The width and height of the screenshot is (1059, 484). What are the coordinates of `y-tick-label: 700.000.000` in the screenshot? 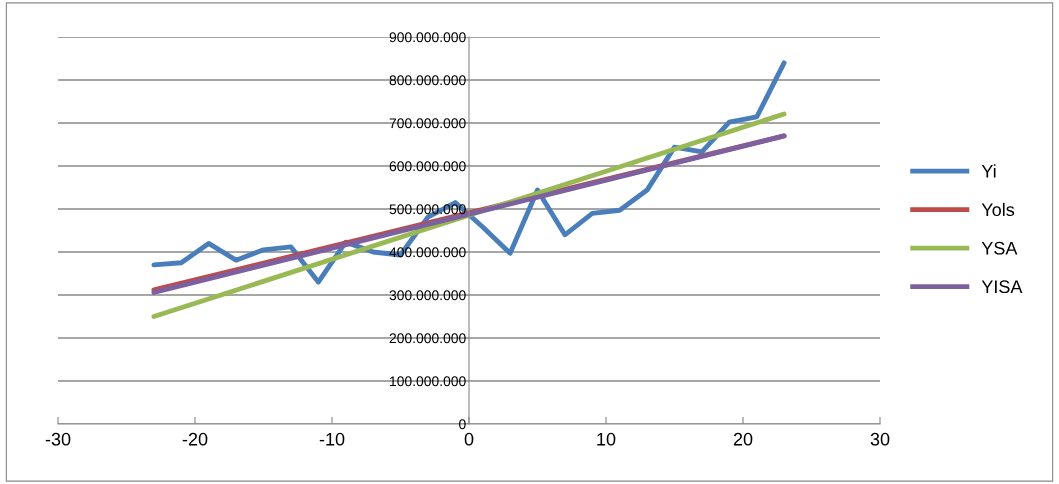 It's located at (427, 123).